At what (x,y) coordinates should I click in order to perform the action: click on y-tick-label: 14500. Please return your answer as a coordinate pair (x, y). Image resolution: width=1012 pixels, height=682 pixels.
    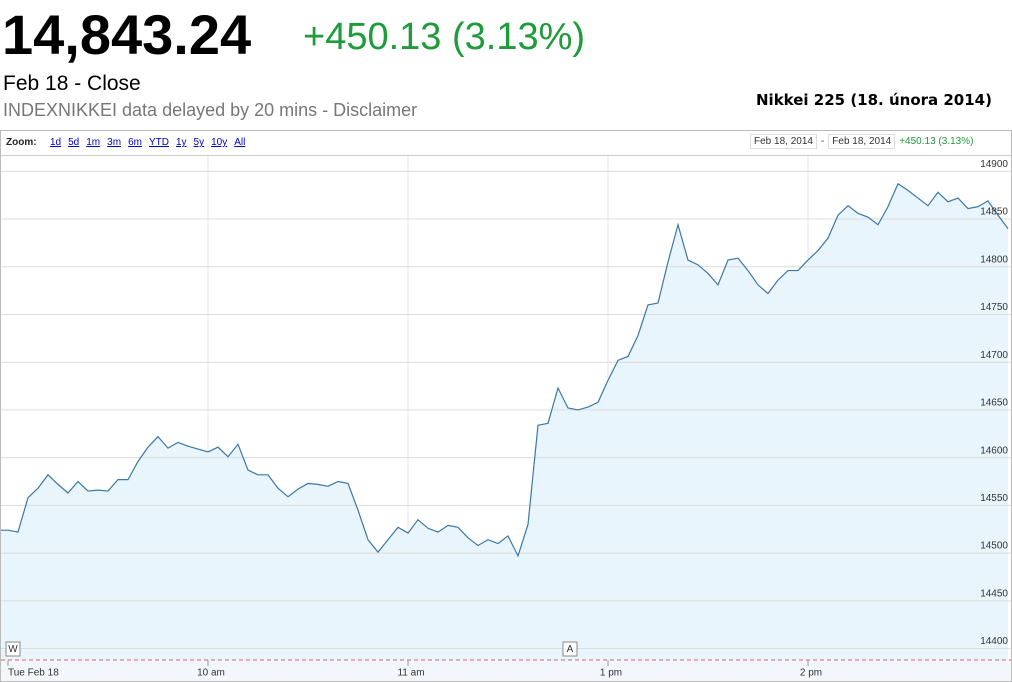
    Looking at the image, I should click on (994, 546).